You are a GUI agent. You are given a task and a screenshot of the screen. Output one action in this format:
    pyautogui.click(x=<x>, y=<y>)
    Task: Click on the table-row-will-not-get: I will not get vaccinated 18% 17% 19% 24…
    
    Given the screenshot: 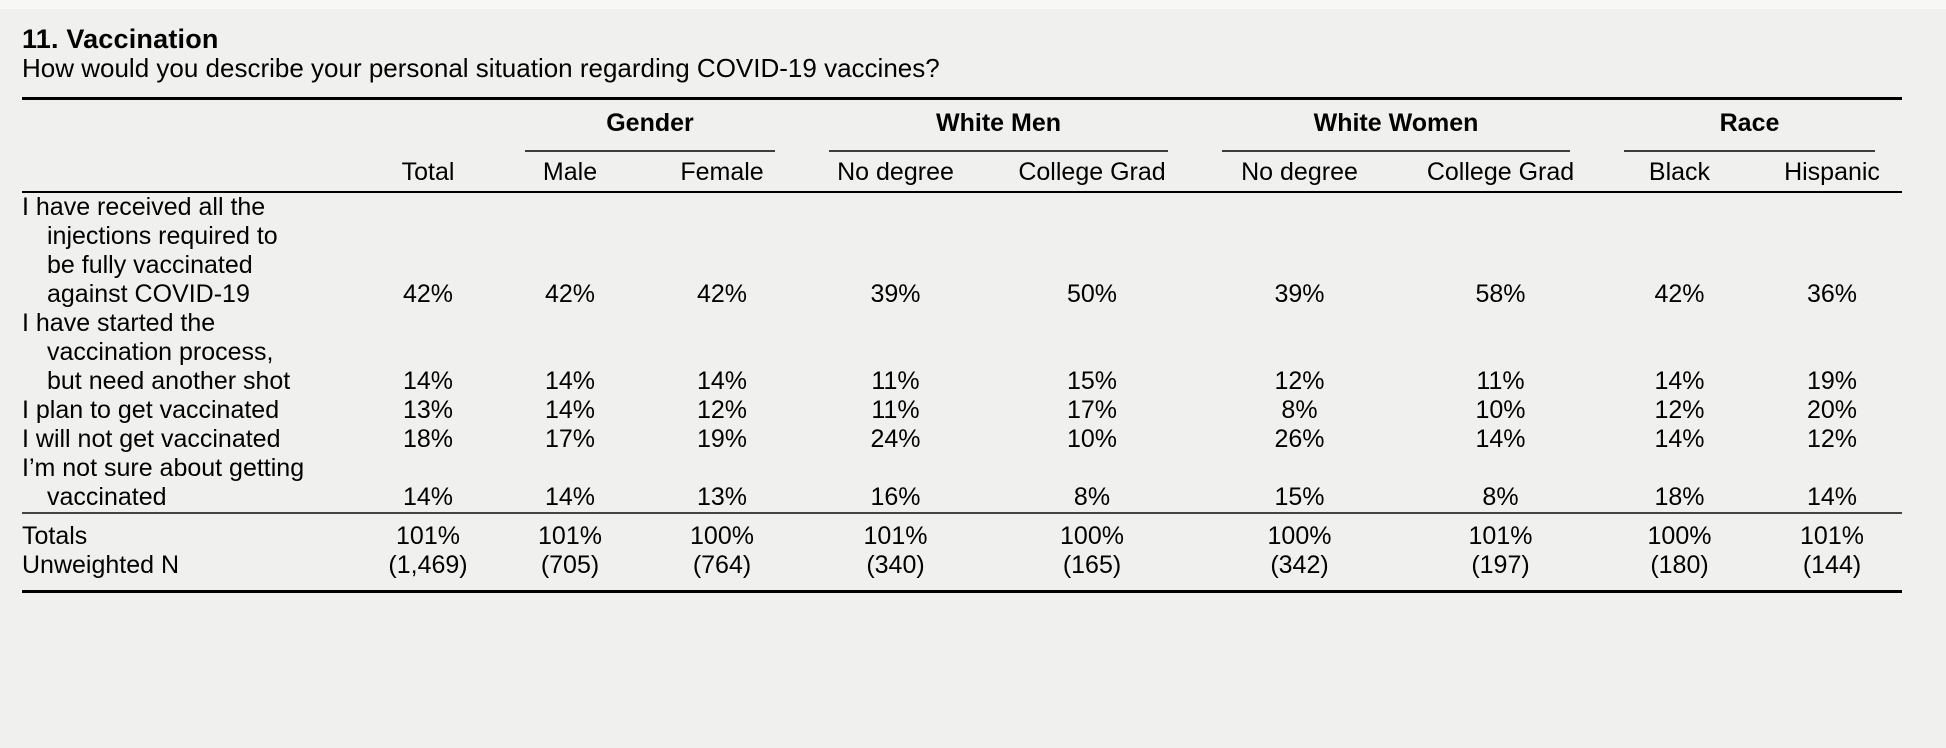 What is the action you would take?
    pyautogui.click(x=962, y=439)
    